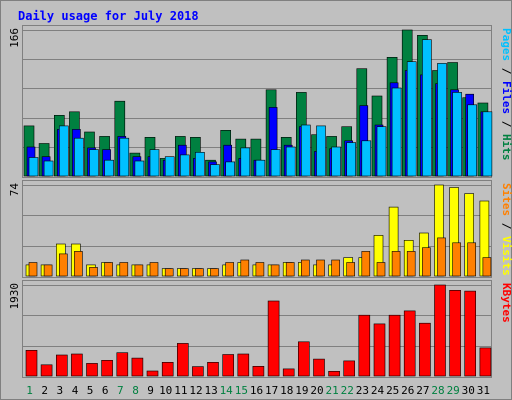 Image resolution: width=512 pixels, height=400 pixels. Describe the element at coordinates (195, 390) in the screenshot. I see `x-tick-label-day-12: 12` at that location.